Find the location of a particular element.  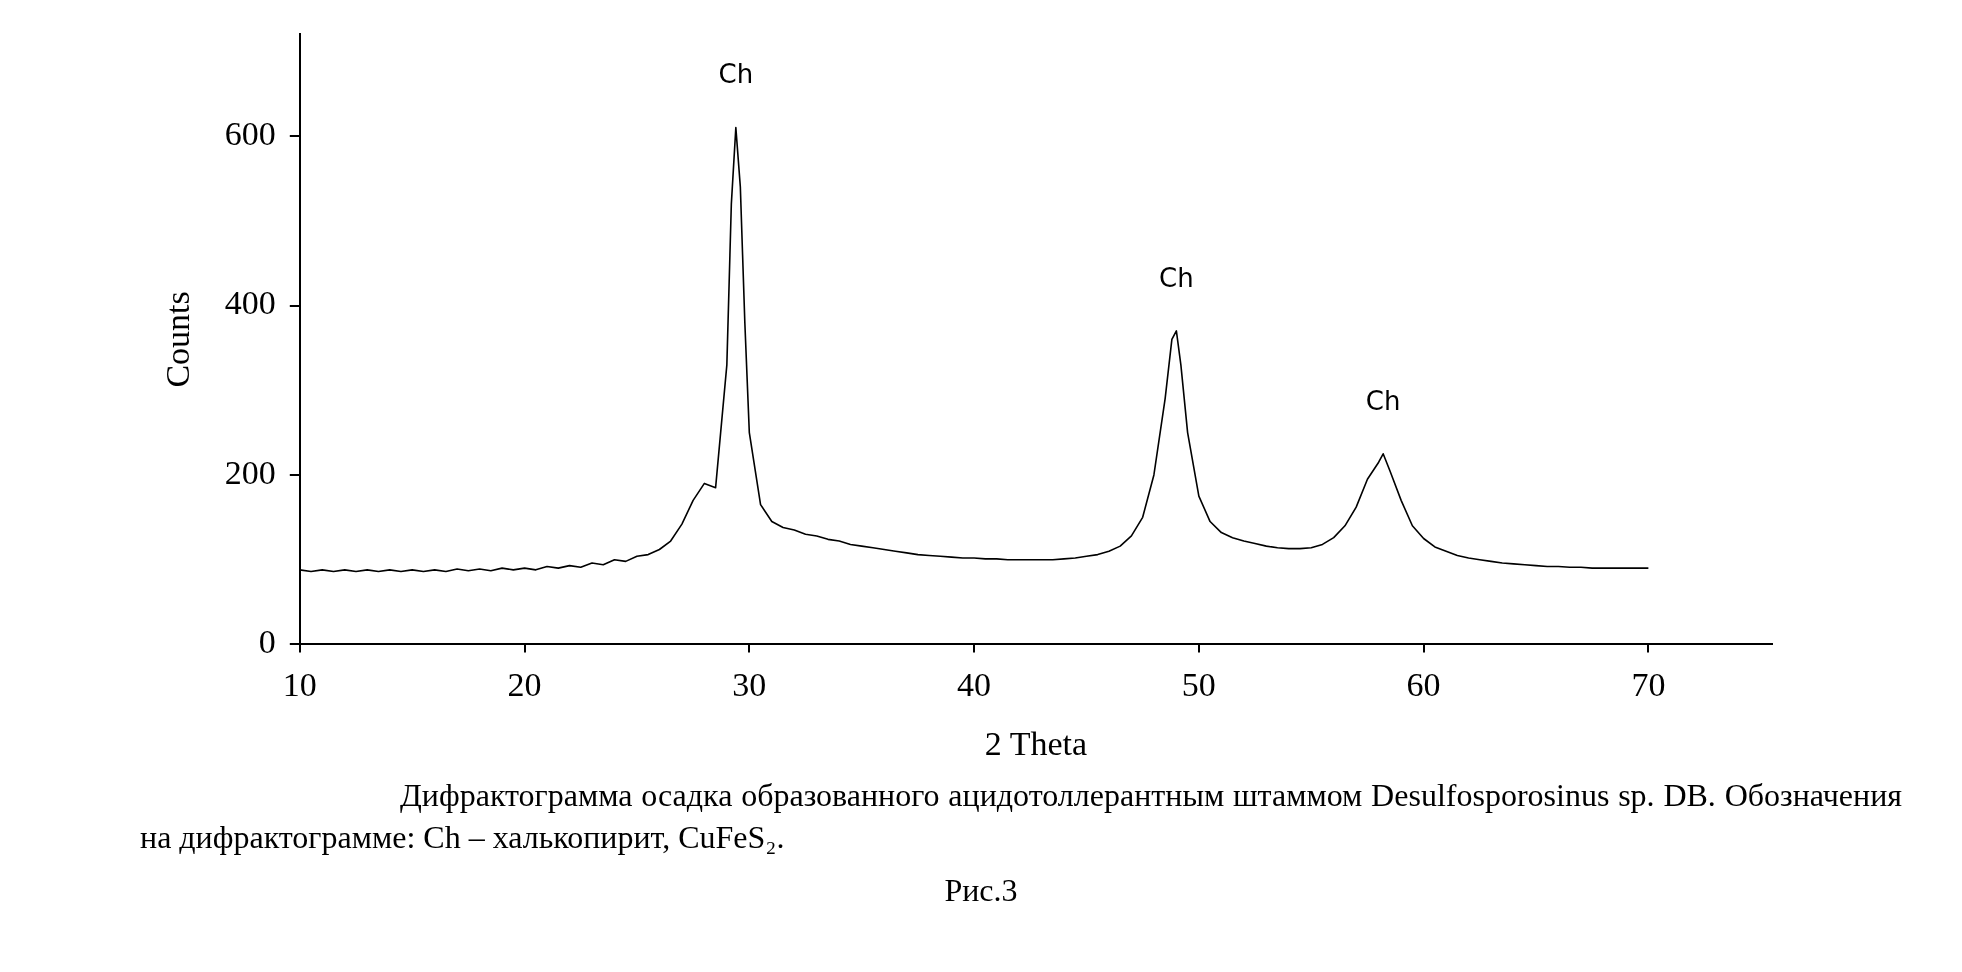

y-tick-label: 200 is located at coordinates (250, 472).